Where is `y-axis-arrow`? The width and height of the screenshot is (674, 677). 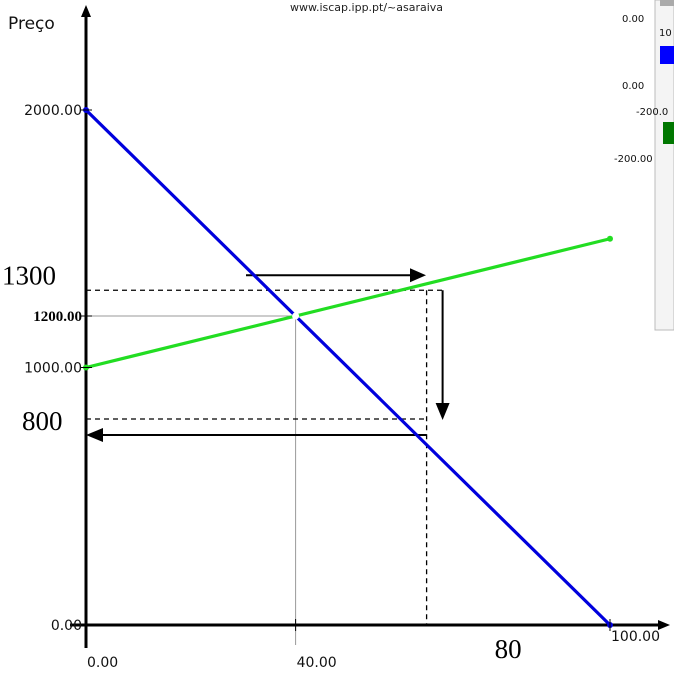 y-axis-arrow is located at coordinates (86, 11).